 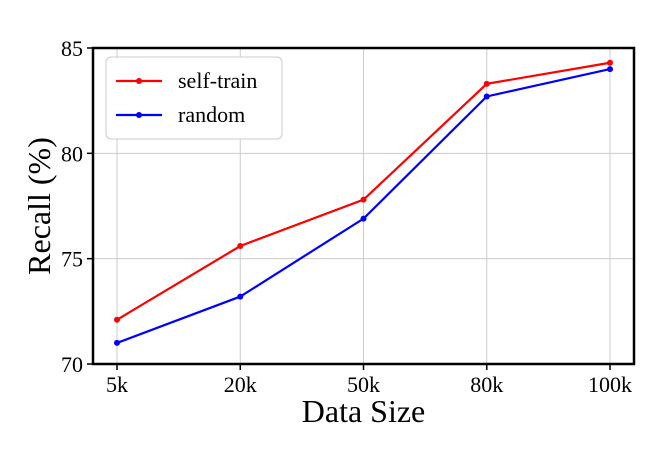 What do you see at coordinates (72, 153) in the screenshot?
I see `y-tick-label: 80` at bounding box center [72, 153].